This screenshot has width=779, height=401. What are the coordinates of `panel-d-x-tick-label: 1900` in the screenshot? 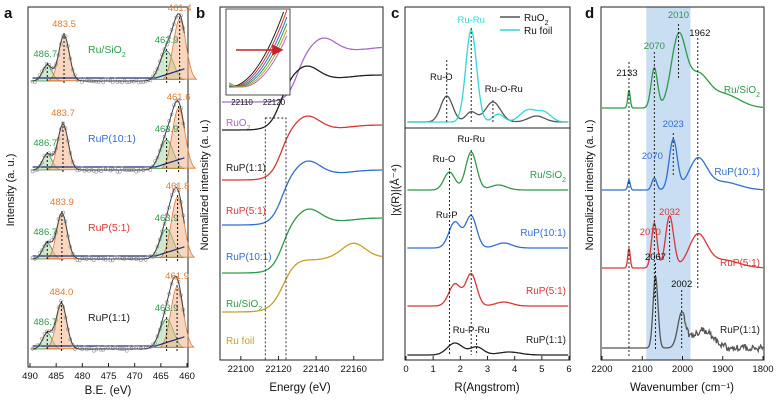 It's located at (722, 369).